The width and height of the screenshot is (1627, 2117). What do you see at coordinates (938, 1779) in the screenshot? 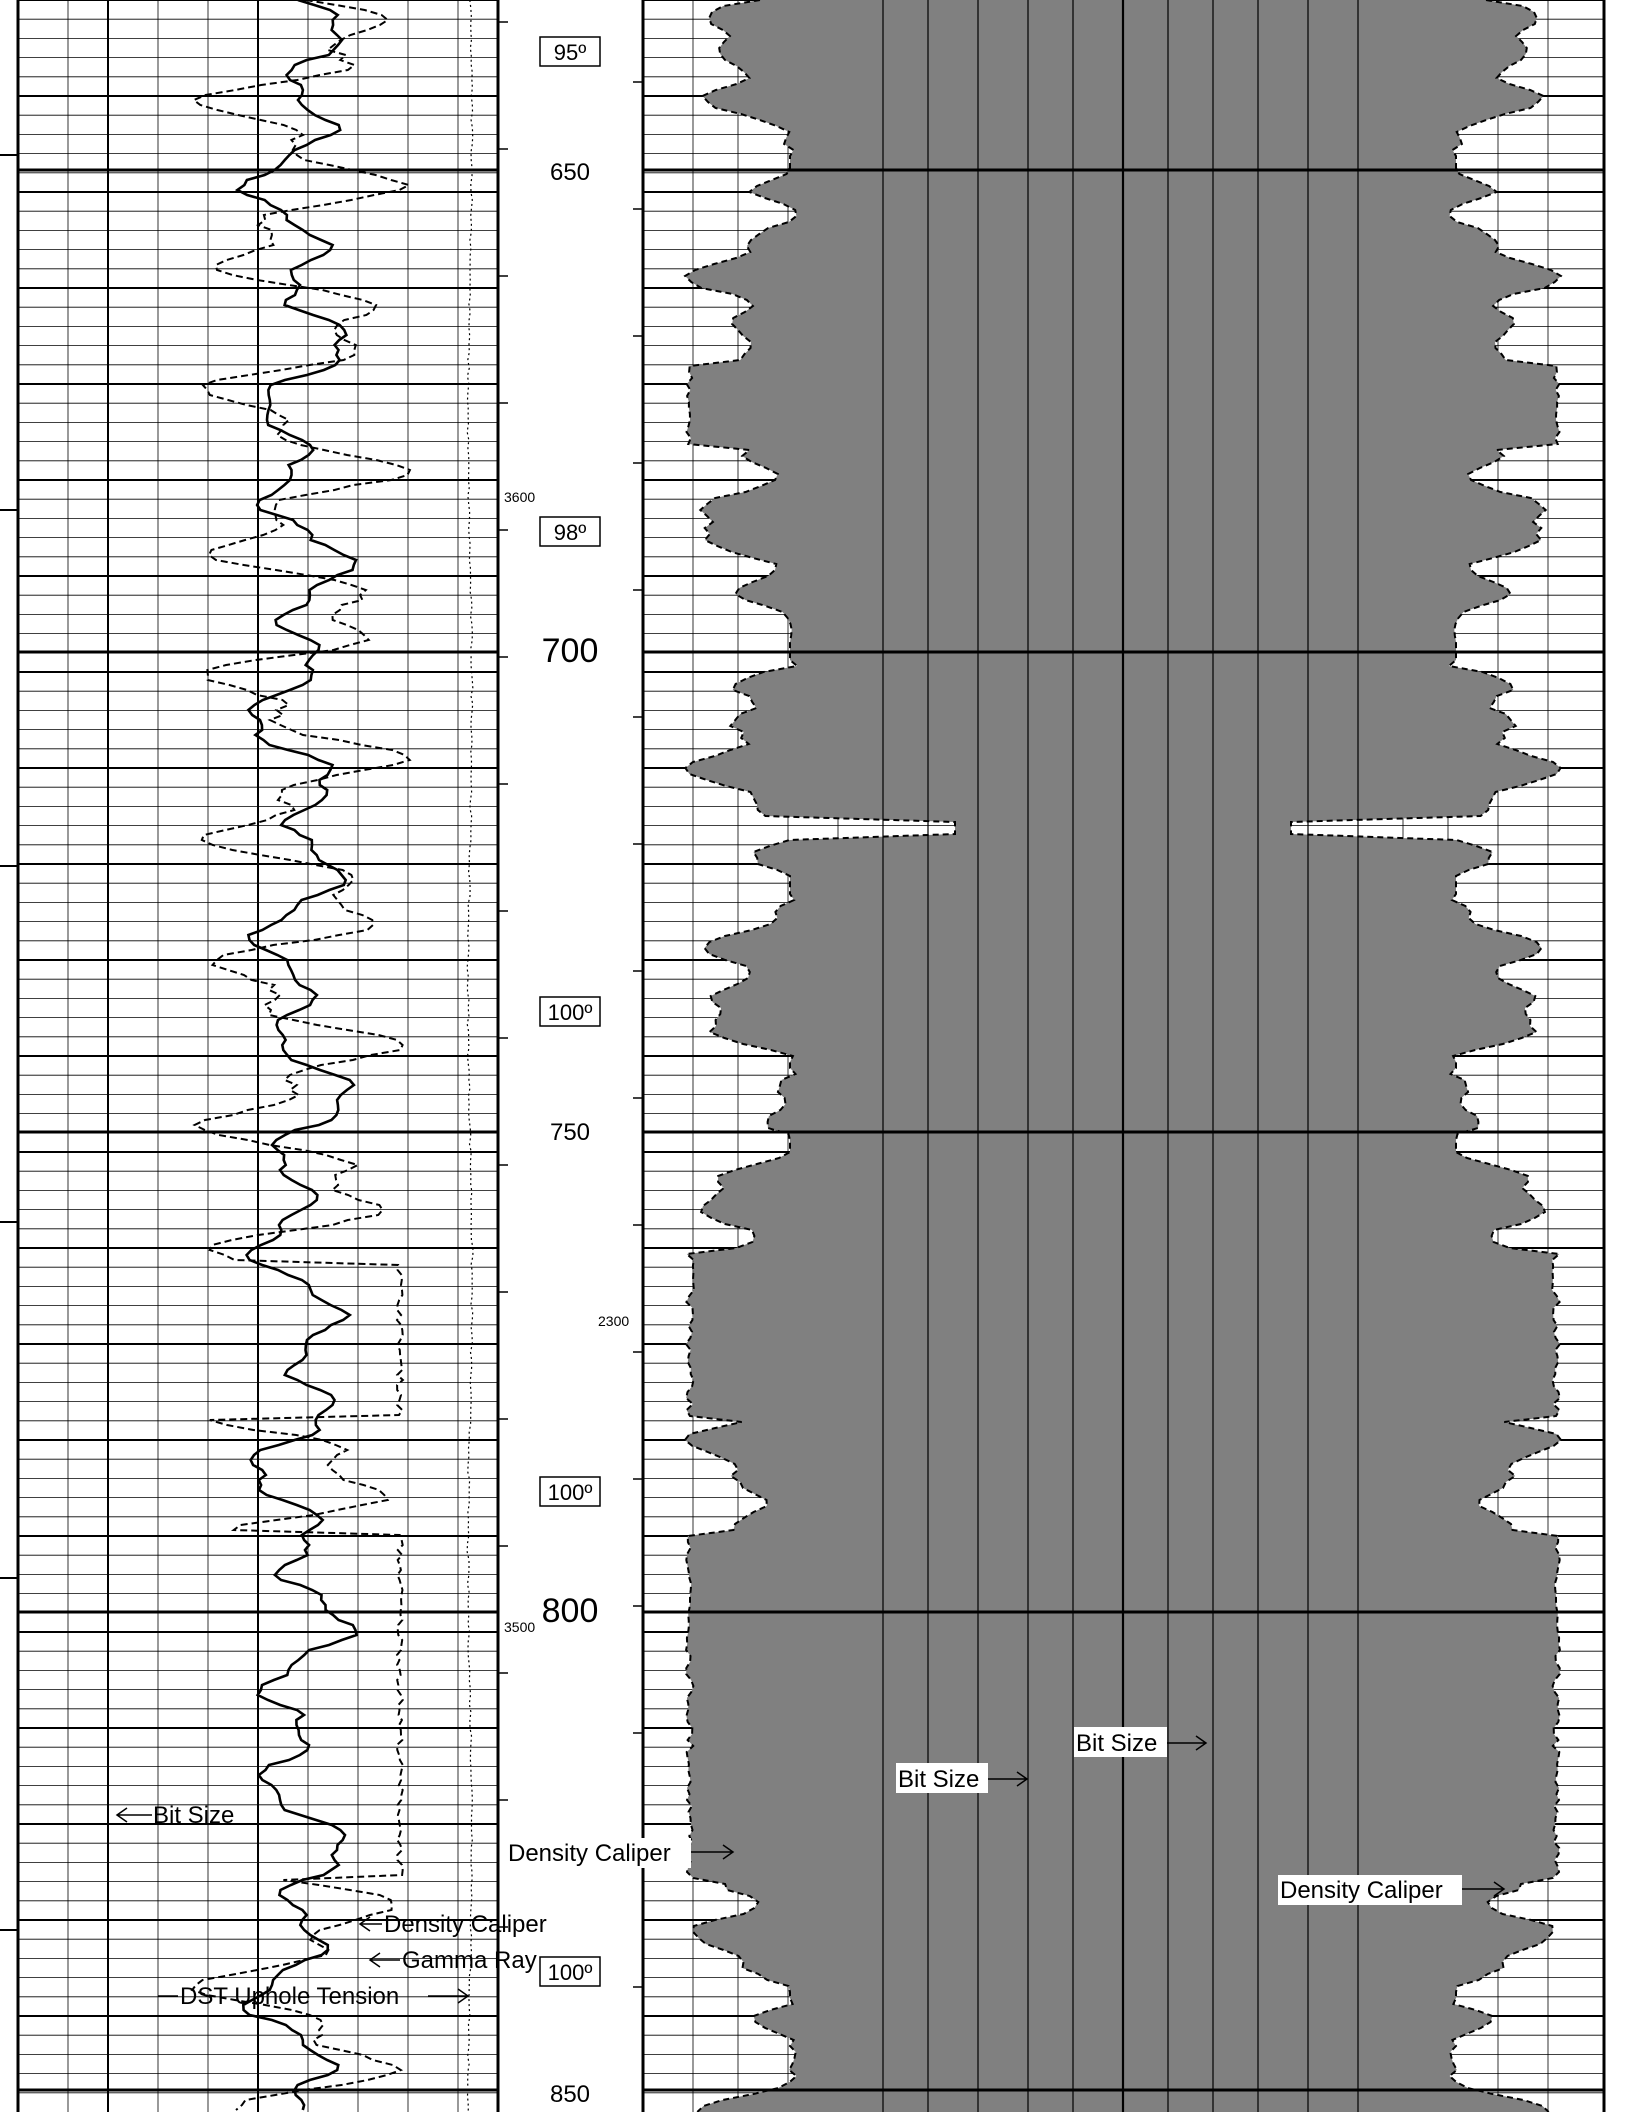
I see `right-bit-size-label-1: Bit Size` at bounding box center [938, 1779].